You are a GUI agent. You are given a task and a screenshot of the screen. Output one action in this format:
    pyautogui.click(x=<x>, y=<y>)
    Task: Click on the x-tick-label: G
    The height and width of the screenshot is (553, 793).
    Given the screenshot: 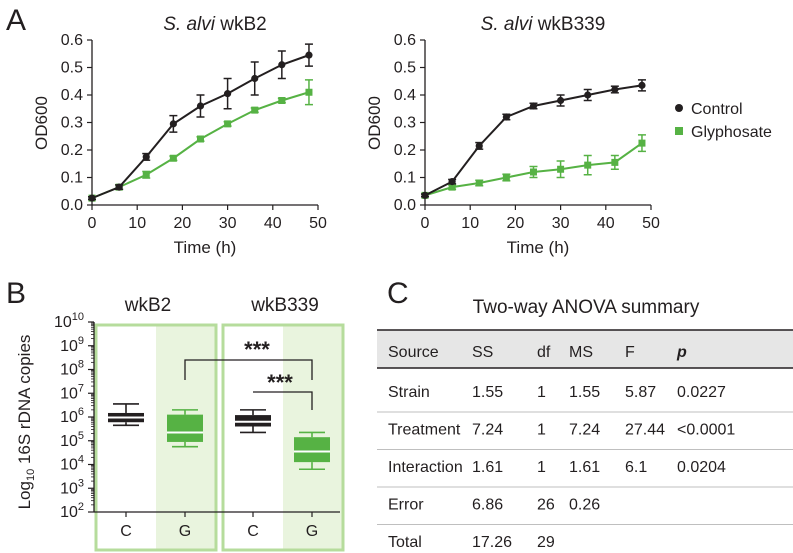 What is the action you would take?
    pyautogui.click(x=185, y=531)
    